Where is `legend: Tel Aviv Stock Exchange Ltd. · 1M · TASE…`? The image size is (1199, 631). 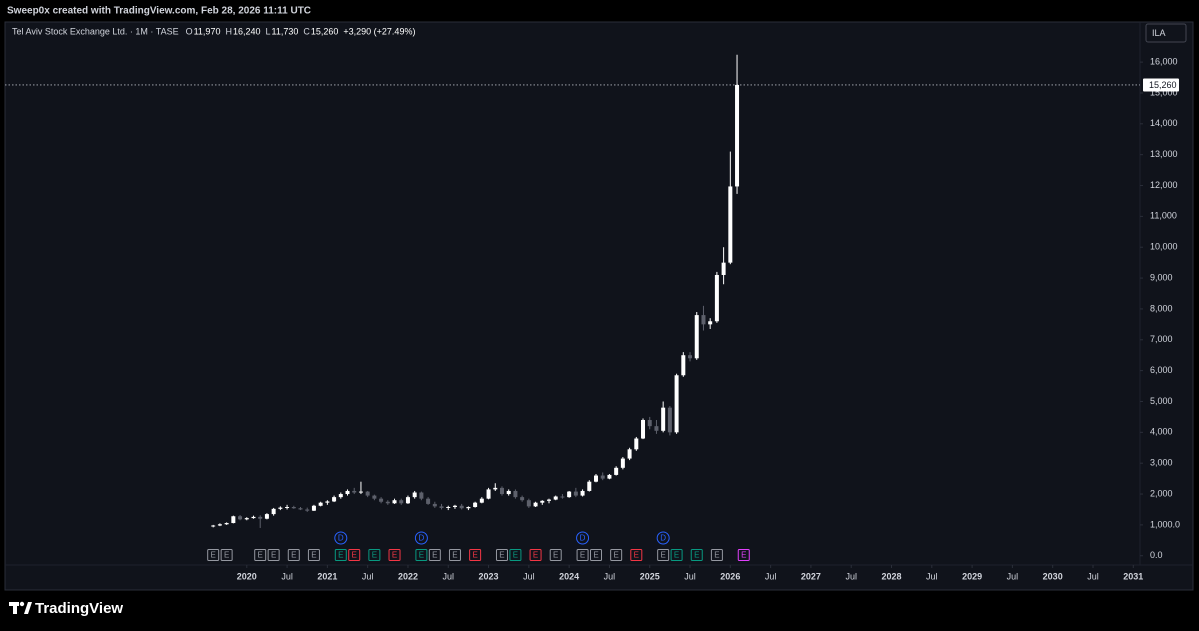
legend: Tel Aviv Stock Exchange Ltd. · 1M · TASE… is located at coordinates (213, 31).